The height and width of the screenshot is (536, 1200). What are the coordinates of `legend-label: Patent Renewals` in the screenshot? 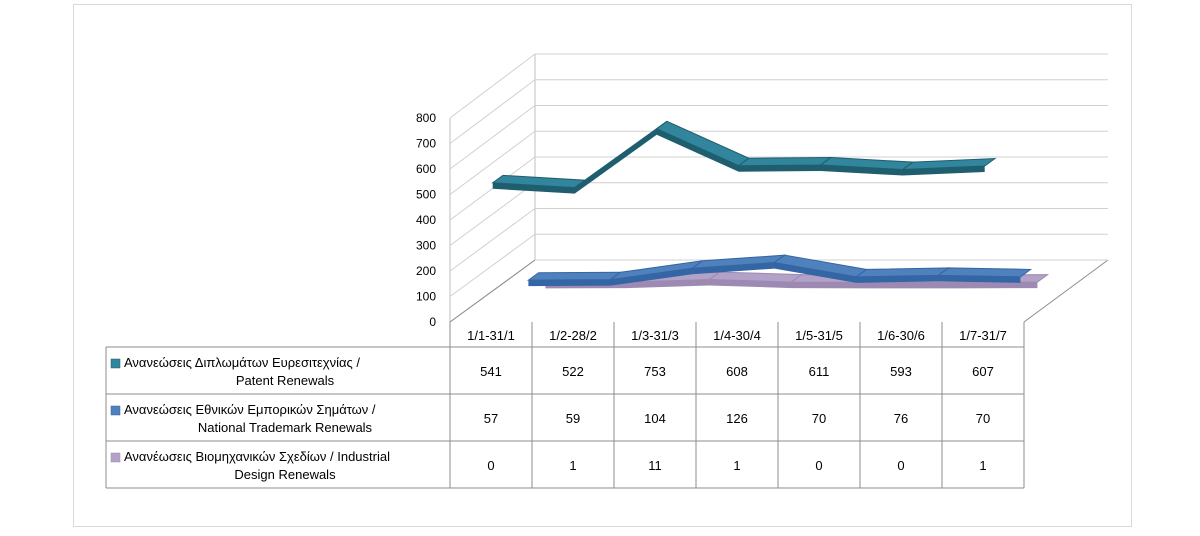 It's located at (285, 380).